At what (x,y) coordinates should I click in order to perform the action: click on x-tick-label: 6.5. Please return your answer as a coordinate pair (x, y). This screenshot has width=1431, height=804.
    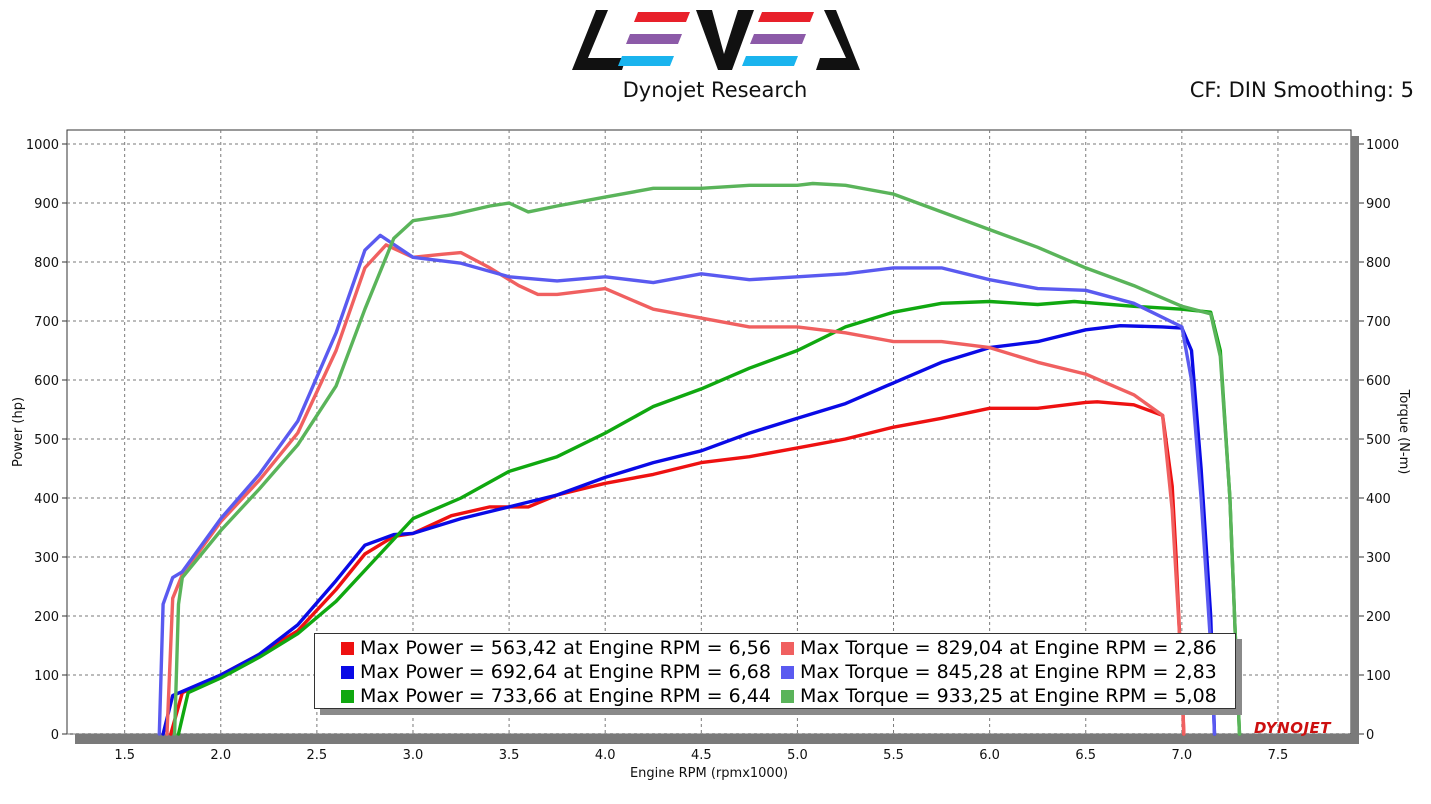
    Looking at the image, I should click on (1085, 755).